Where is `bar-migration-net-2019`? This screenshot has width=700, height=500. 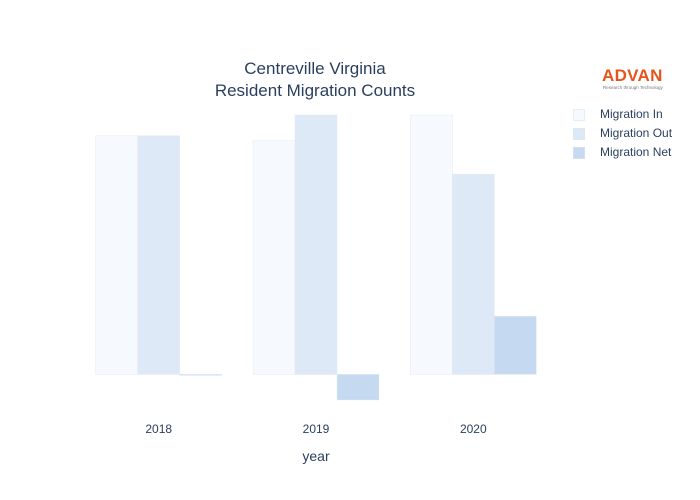 bar-migration-net-2019 is located at coordinates (358, 387).